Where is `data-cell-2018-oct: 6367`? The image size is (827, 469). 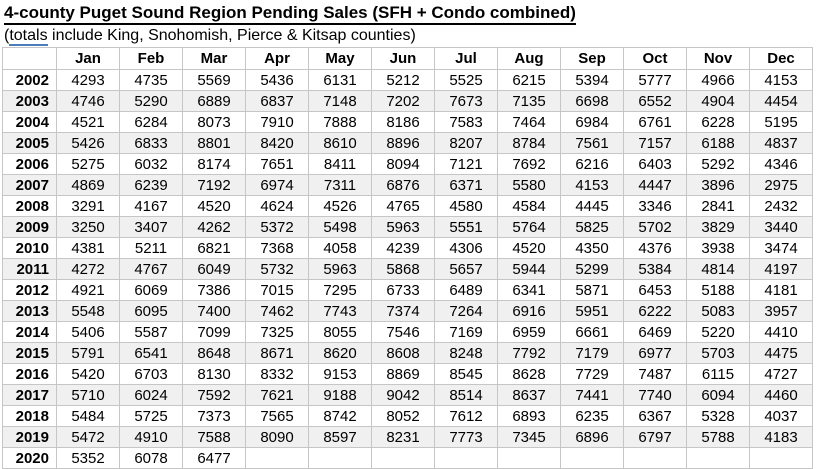
data-cell-2018-oct: 6367 is located at coordinates (655, 416).